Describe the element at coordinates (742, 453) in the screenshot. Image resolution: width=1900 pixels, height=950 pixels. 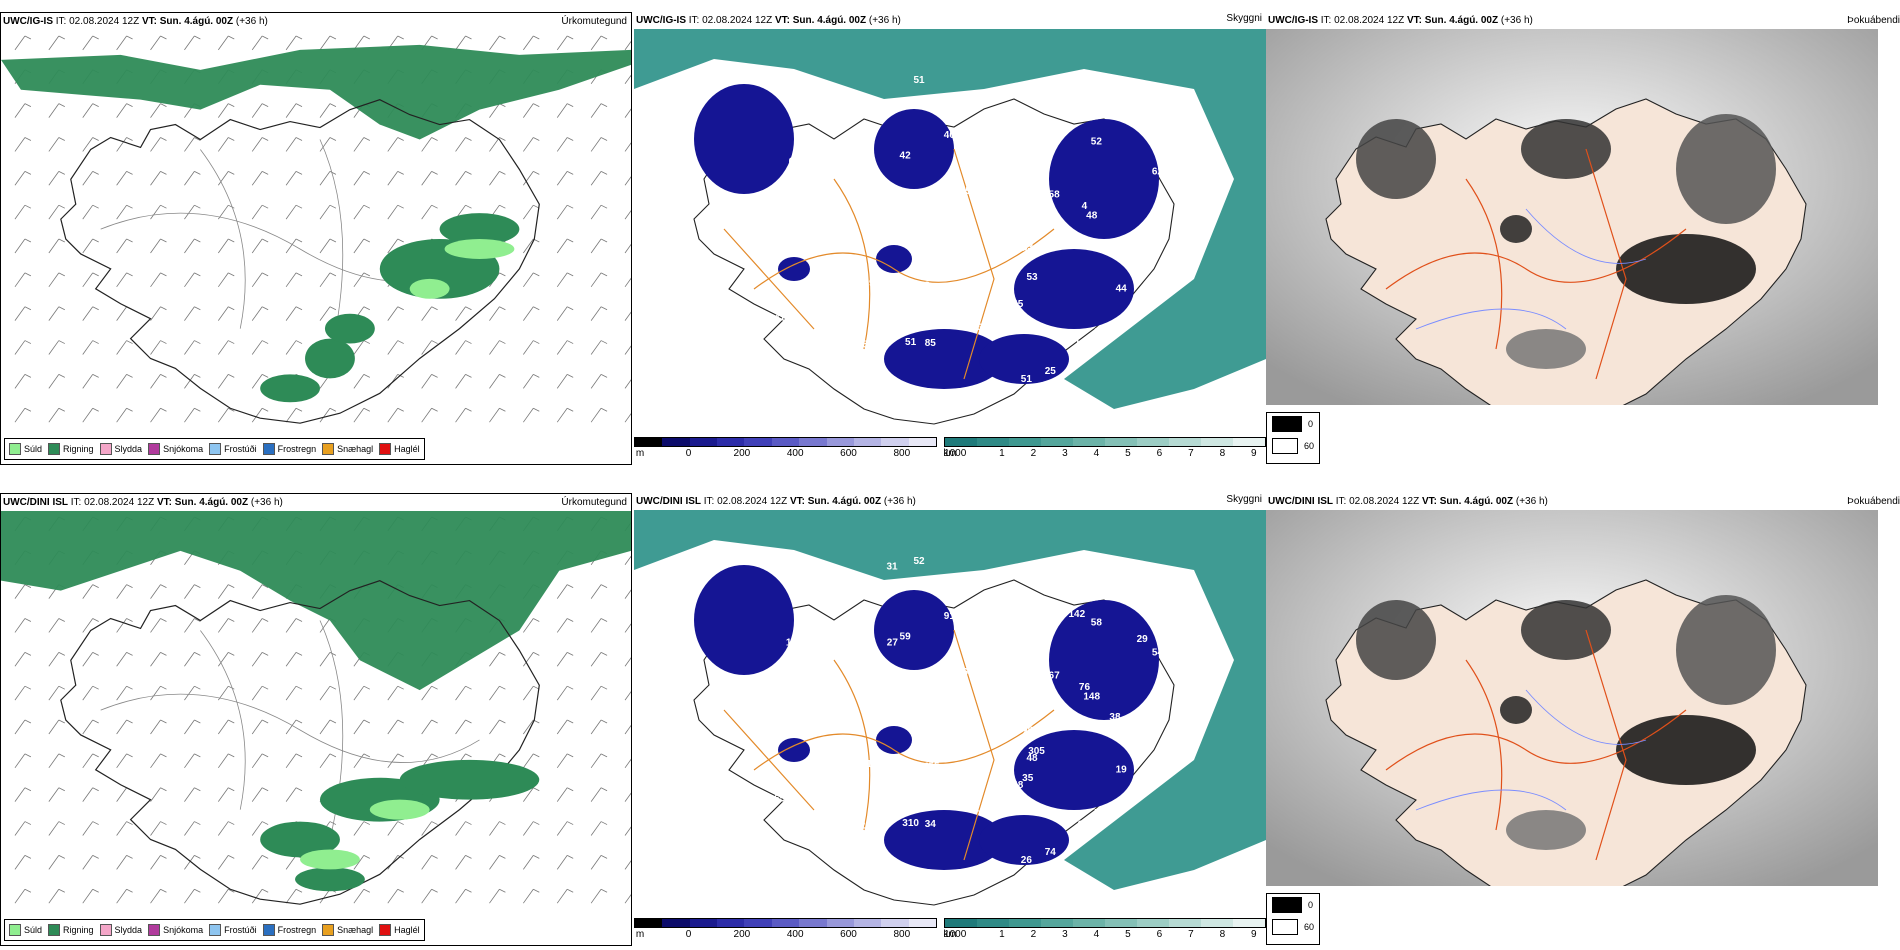
I see `colorbar-tick: 200` at that location.